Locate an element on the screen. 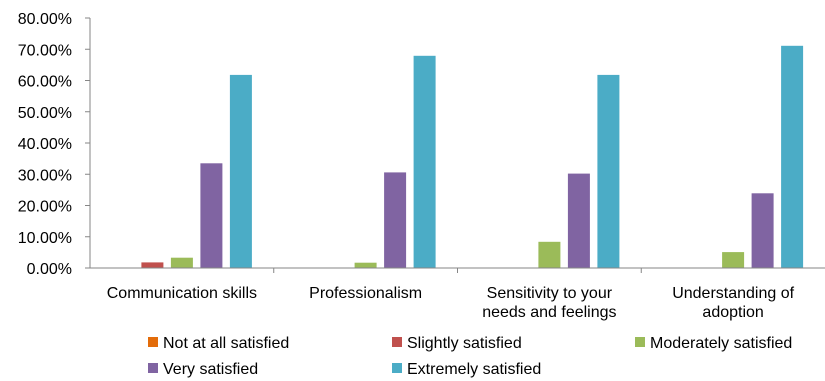 This screenshot has width=825, height=381. x-tick-label: Communication skills is located at coordinates (182, 293).